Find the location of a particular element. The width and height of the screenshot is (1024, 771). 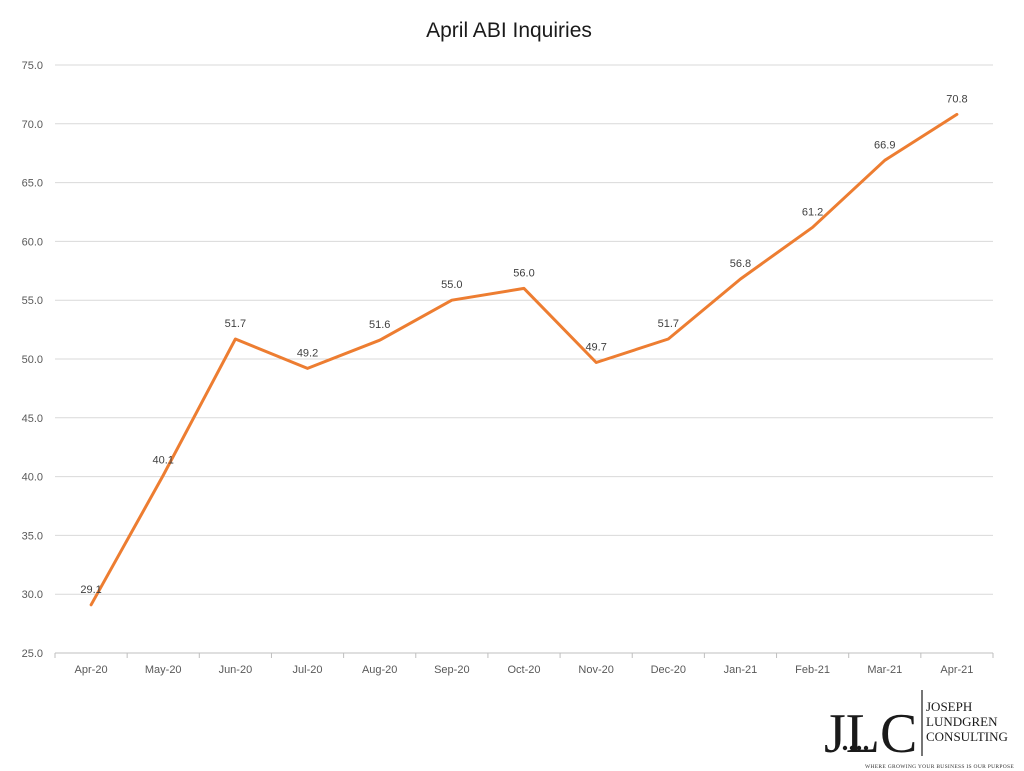

logo-letters: JLC is located at coordinates (870, 734).